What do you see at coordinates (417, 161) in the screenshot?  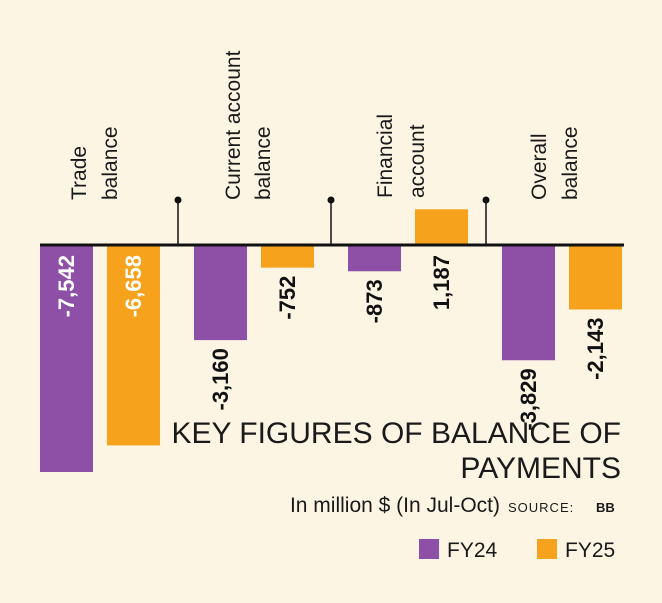 I see `category-label-3-line2: account` at bounding box center [417, 161].